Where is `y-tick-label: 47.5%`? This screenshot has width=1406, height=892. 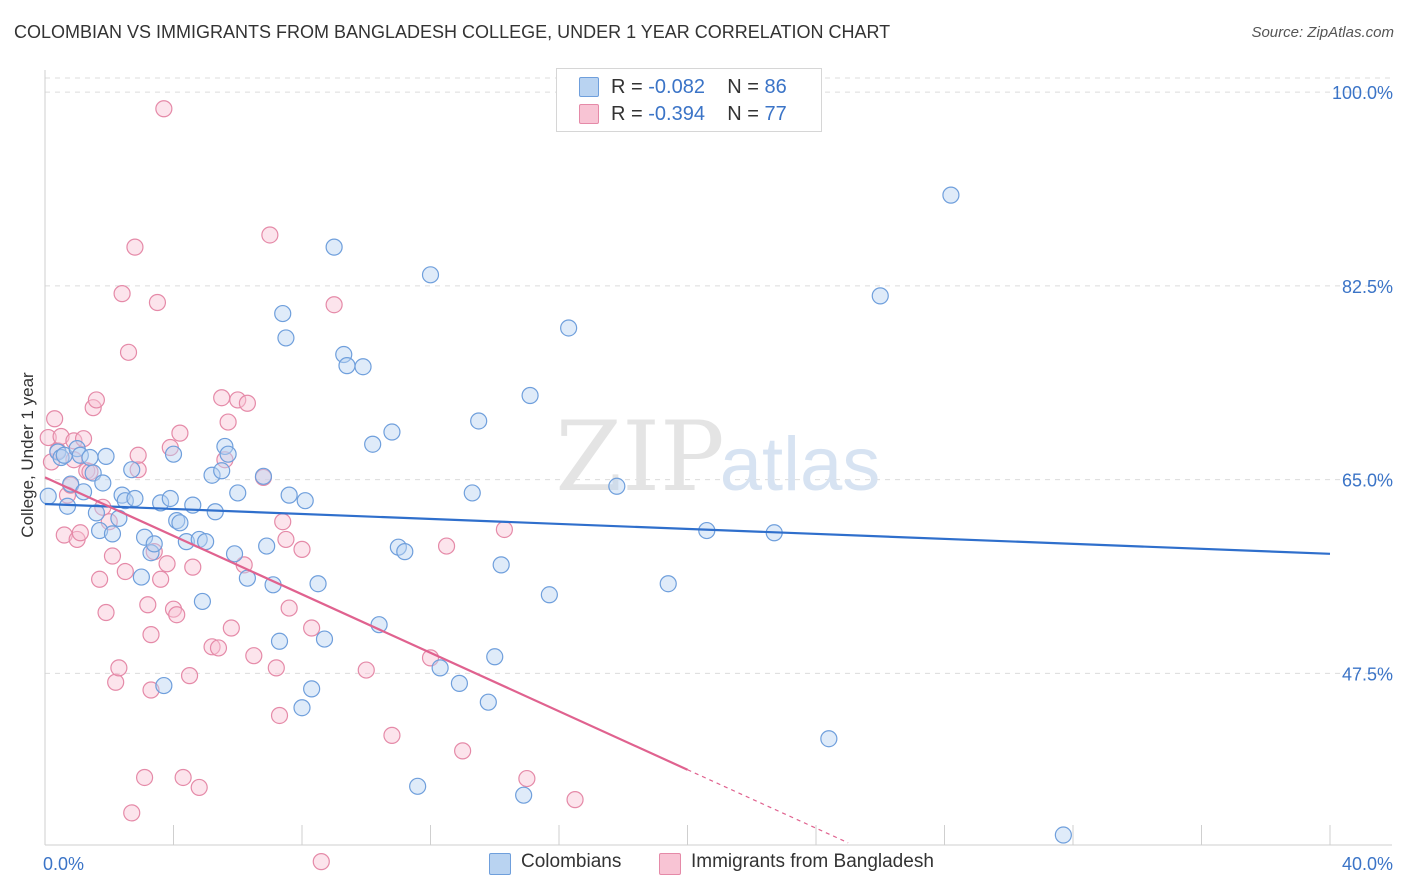
y-tick-label: 47.5% is located at coordinates (1367, 674).